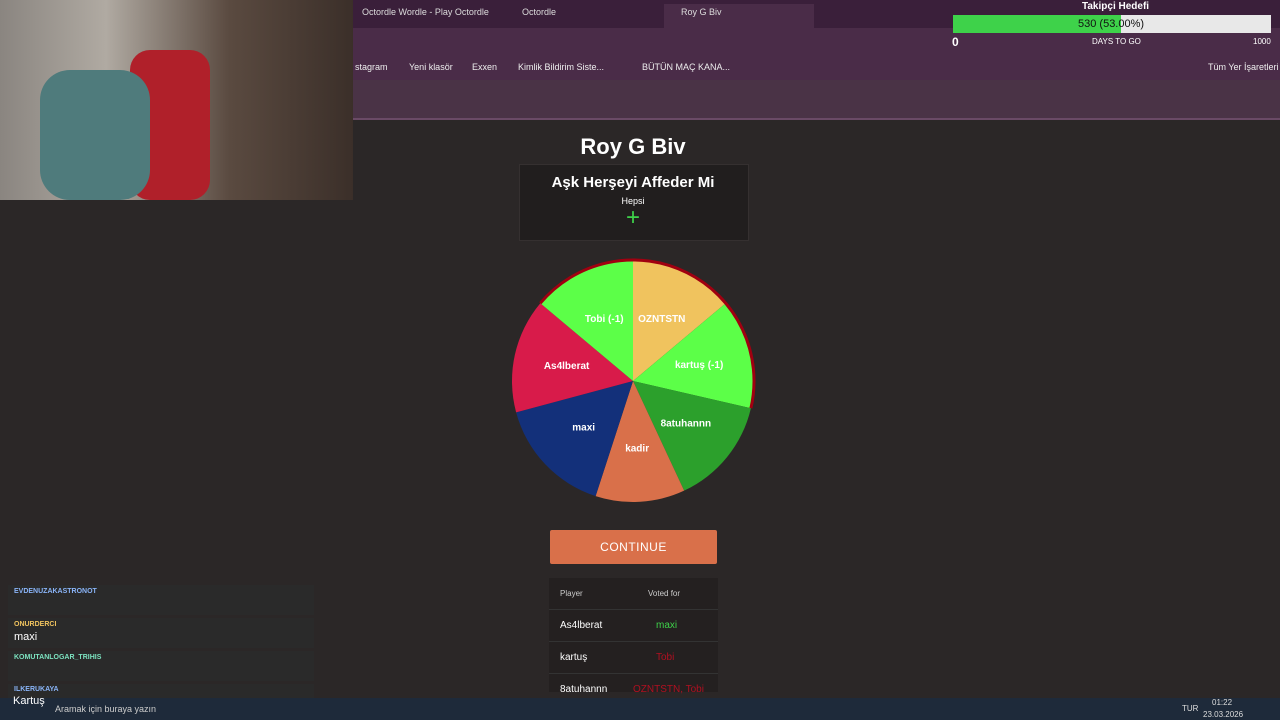 This screenshot has width=1280, height=720. What do you see at coordinates (633, 182) in the screenshot?
I see `song-title: Aşk Herşeyi Affeder Mi` at bounding box center [633, 182].